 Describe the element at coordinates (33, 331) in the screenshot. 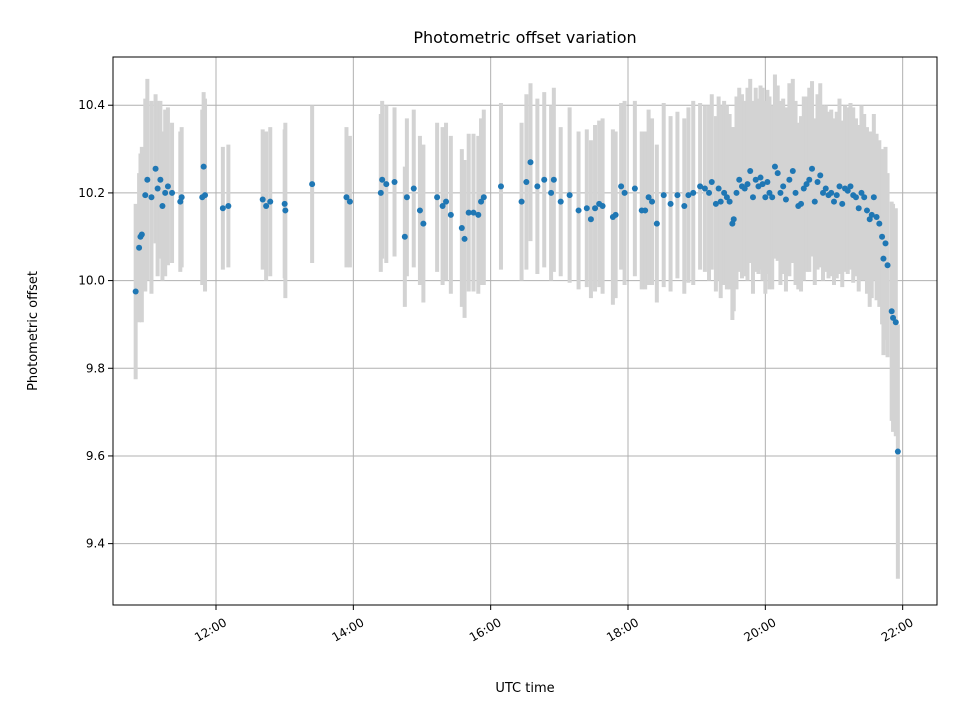

I see `y-axis-label: Photometric offset` at that location.